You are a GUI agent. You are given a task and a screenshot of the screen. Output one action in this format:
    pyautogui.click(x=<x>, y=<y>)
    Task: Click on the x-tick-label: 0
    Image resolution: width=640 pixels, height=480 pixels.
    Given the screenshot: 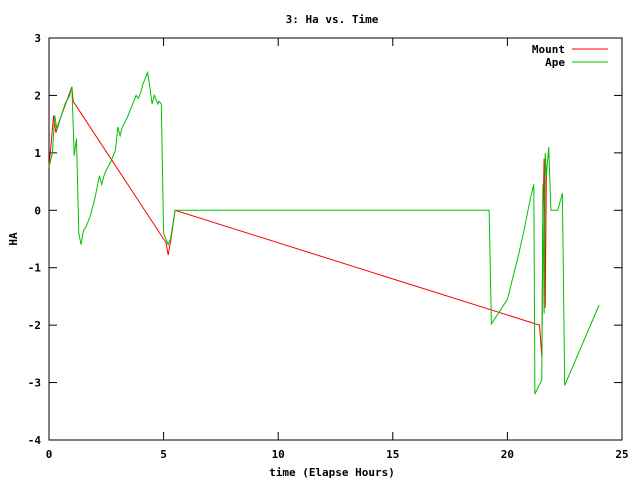 What is the action you would take?
    pyautogui.click(x=49, y=454)
    